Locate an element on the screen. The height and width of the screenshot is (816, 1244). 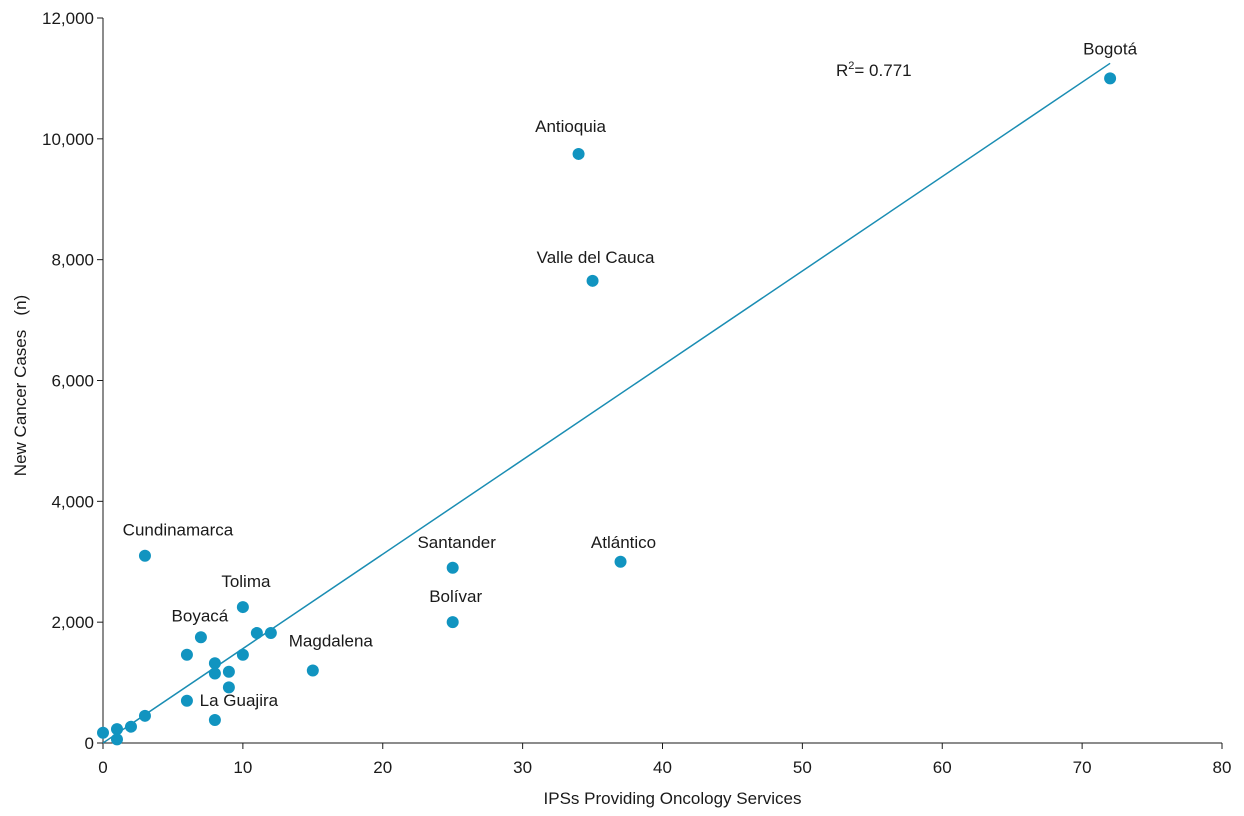
point-label: Bogotá is located at coordinates (1110, 48).